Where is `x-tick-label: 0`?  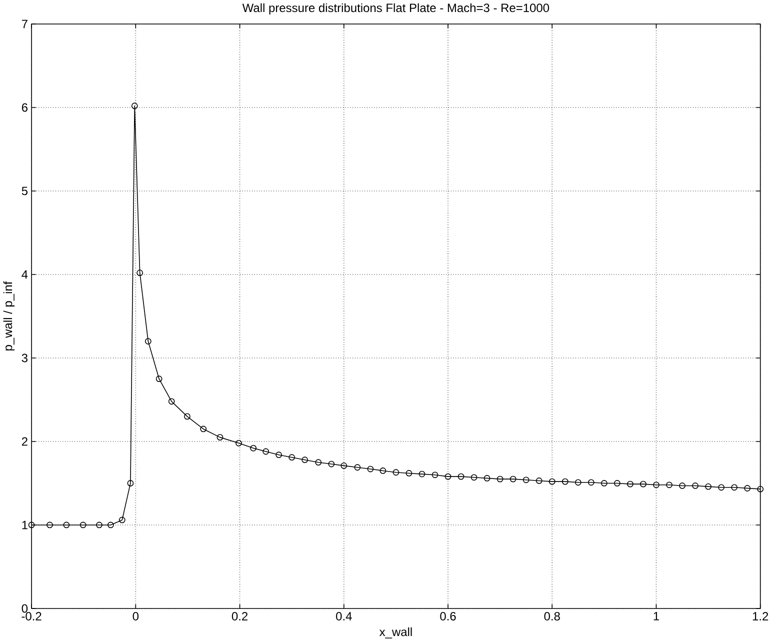 x-tick-label: 0 is located at coordinates (135, 616).